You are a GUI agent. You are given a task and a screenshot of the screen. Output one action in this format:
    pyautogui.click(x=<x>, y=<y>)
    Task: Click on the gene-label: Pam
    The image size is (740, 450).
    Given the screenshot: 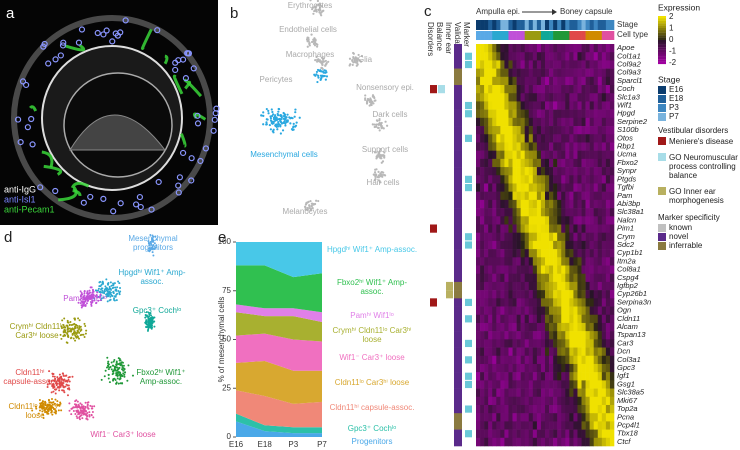 What is the action you would take?
    pyautogui.click(x=624, y=195)
    